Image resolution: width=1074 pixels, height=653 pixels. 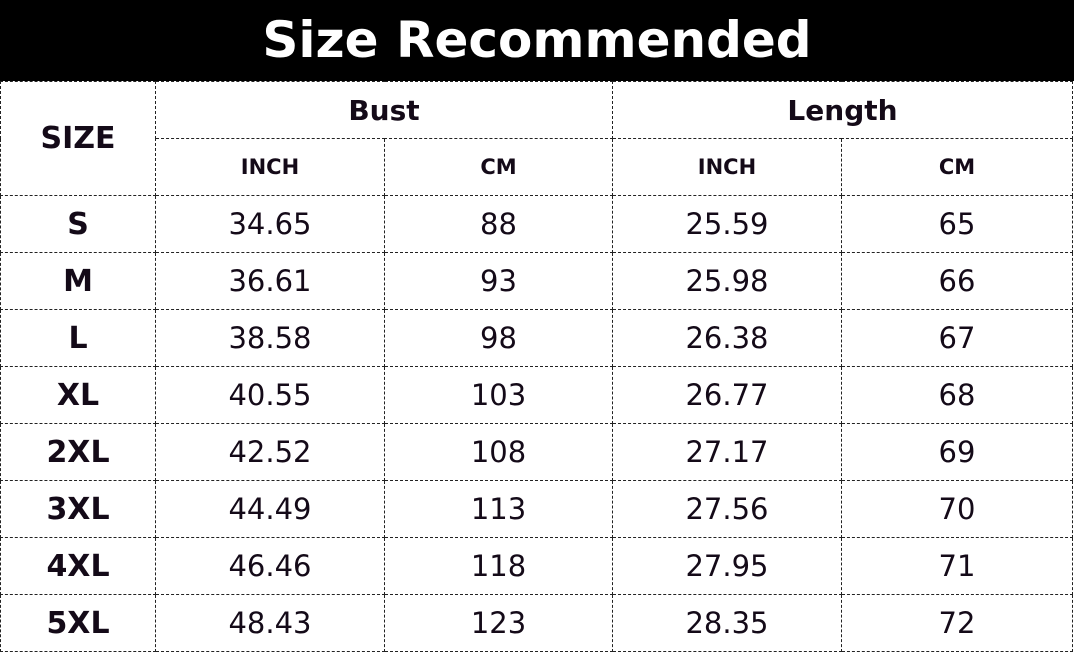 I want to click on size-cell: 3XL, so click(x=78, y=509).